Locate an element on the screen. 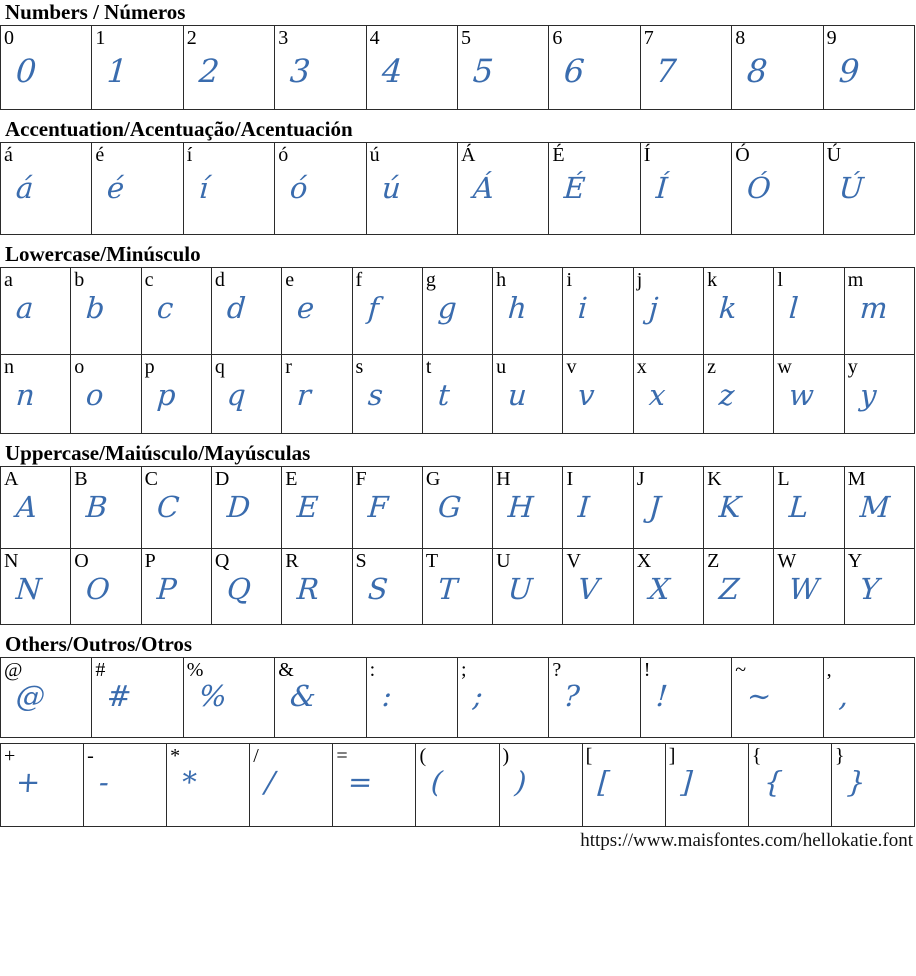 This screenshot has height=976, width=916. handwritten-glyph: : is located at coordinates (386, 696).